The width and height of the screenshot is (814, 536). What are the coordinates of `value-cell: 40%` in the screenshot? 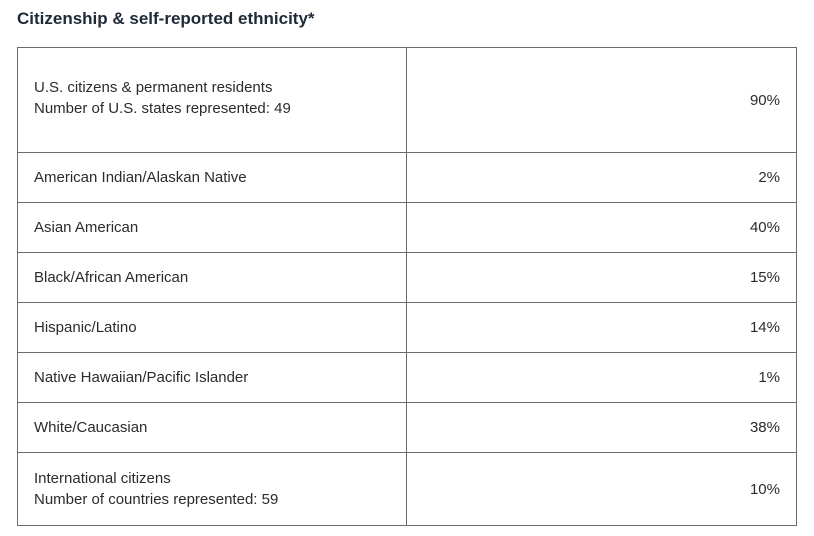 It's located at (601, 227).